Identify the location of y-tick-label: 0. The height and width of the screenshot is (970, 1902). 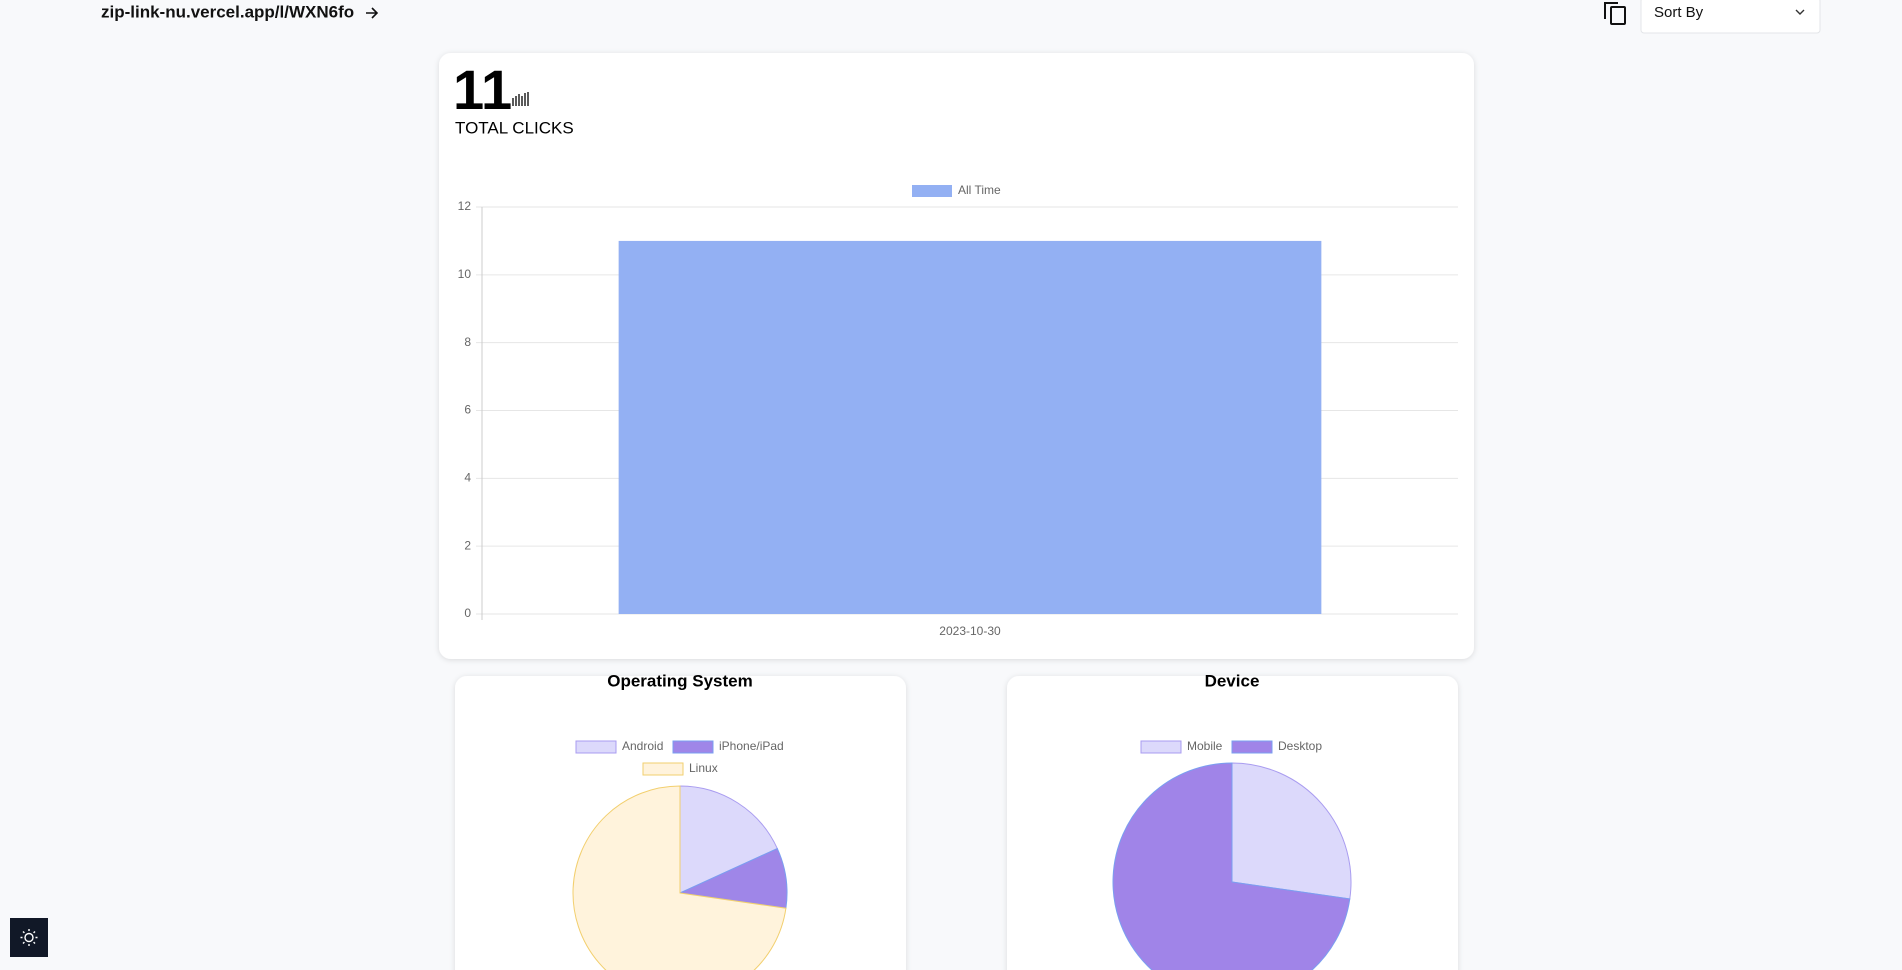
(467, 613).